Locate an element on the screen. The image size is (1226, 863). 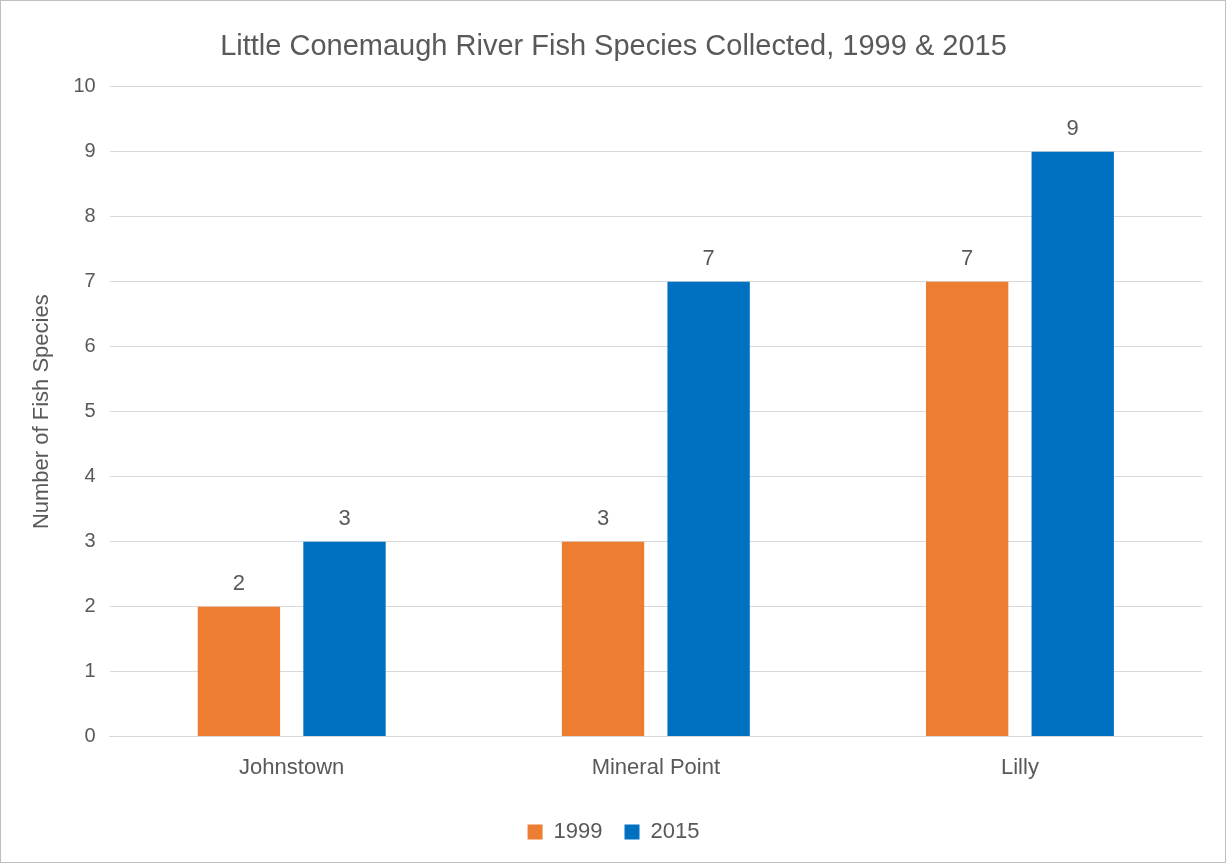
y-tick-label: 10 is located at coordinates (84, 85).